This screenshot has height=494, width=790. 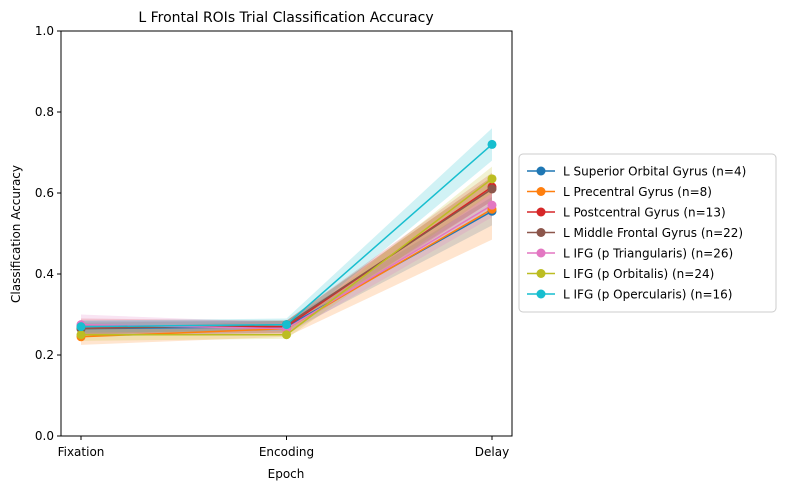 What do you see at coordinates (44, 31) in the screenshot?
I see `y-tick-label: 1.0` at bounding box center [44, 31].